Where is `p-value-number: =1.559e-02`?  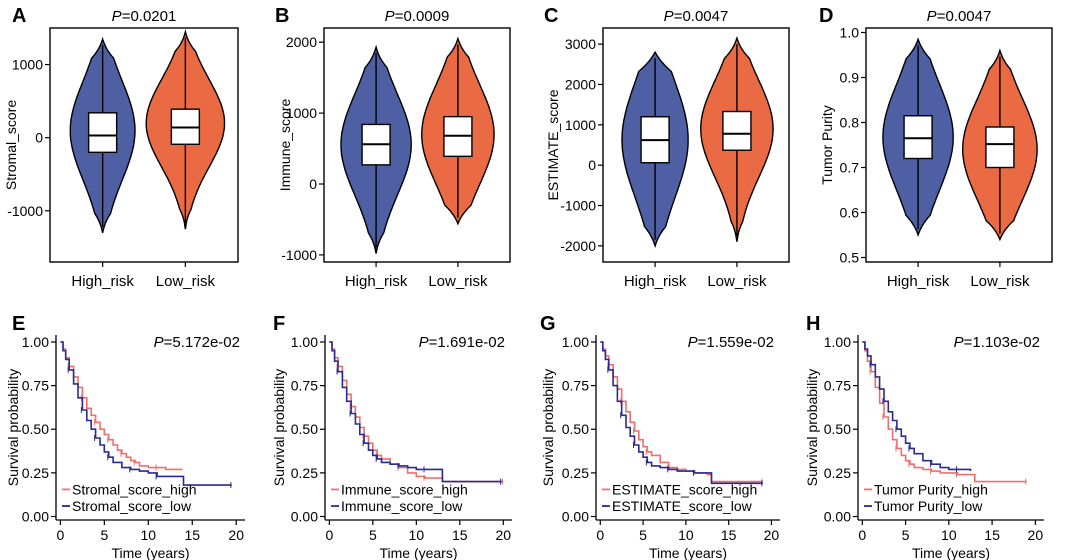
p-value-number: =1.559e-02 is located at coordinates (736, 342).